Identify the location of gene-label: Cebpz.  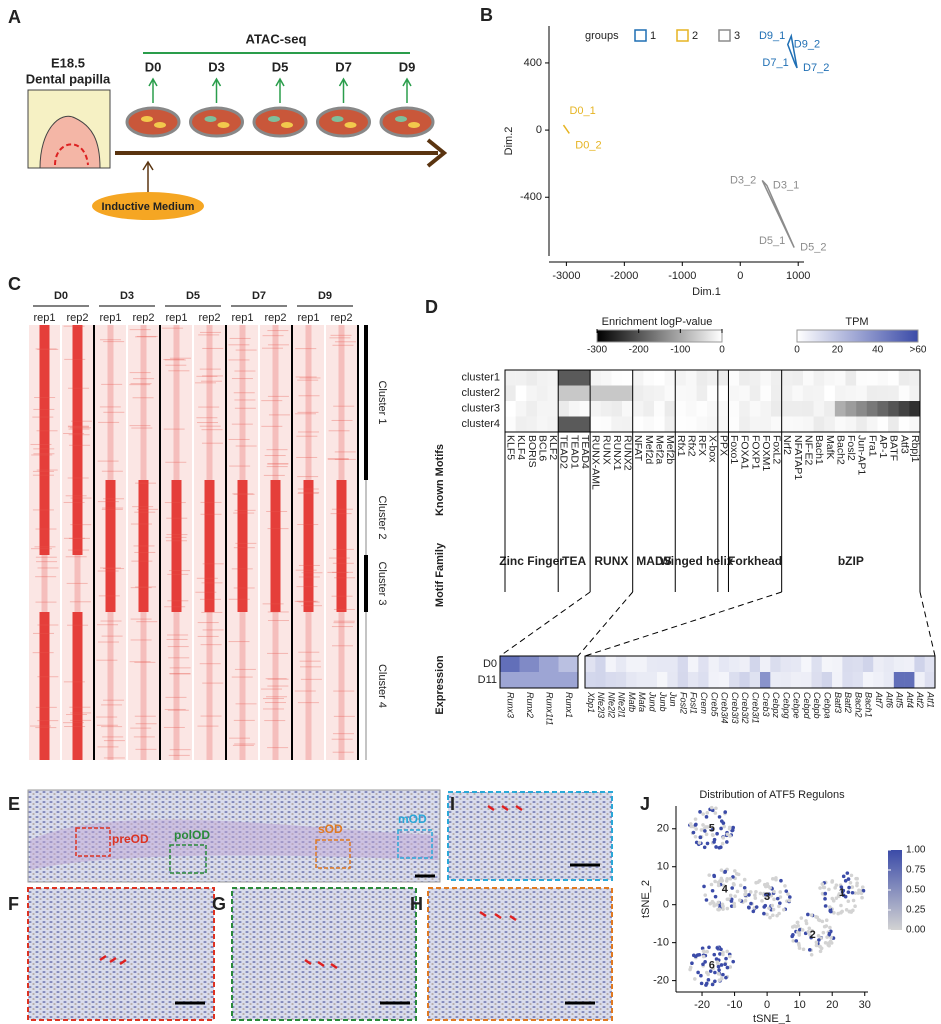
(776, 705).